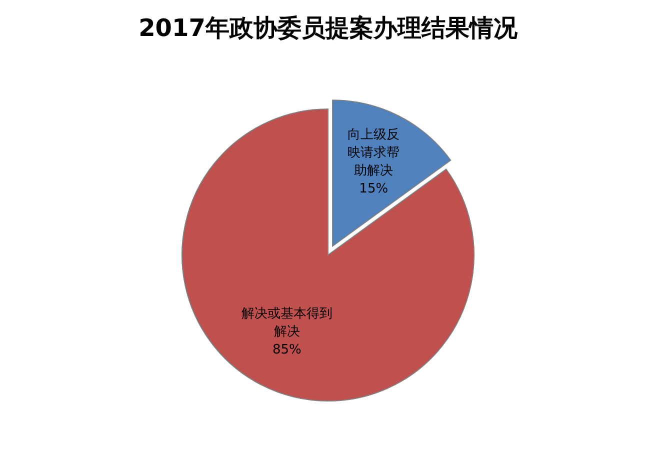  I want to click on chart-title: 2017年政协委员提案办理结果情况, so click(328, 28).